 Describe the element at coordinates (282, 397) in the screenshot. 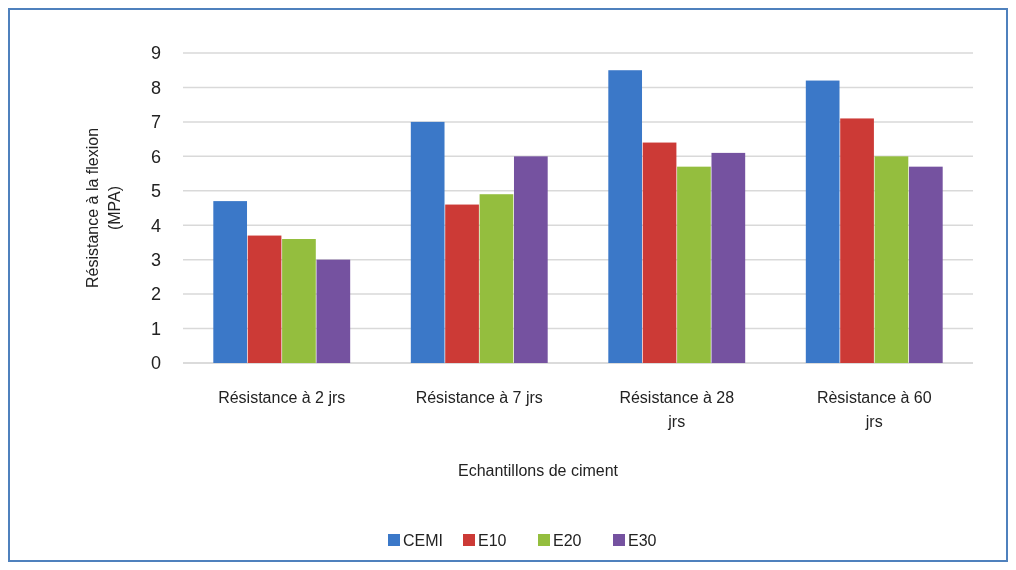

I see `x-tick-label: Résistance à 2 jrs` at that location.